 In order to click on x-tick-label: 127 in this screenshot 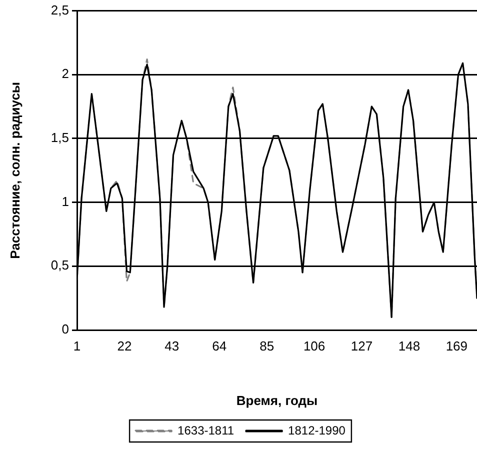, I will do `click(361, 346)`.